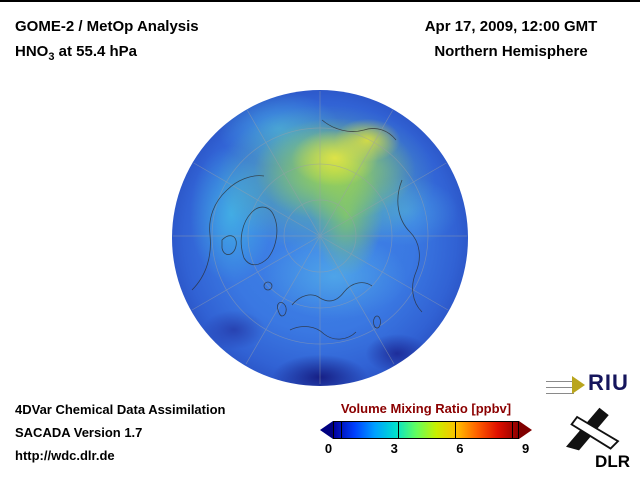 The height and width of the screenshot is (480, 640). I want to click on formula-subscript: 3, so click(51, 57).